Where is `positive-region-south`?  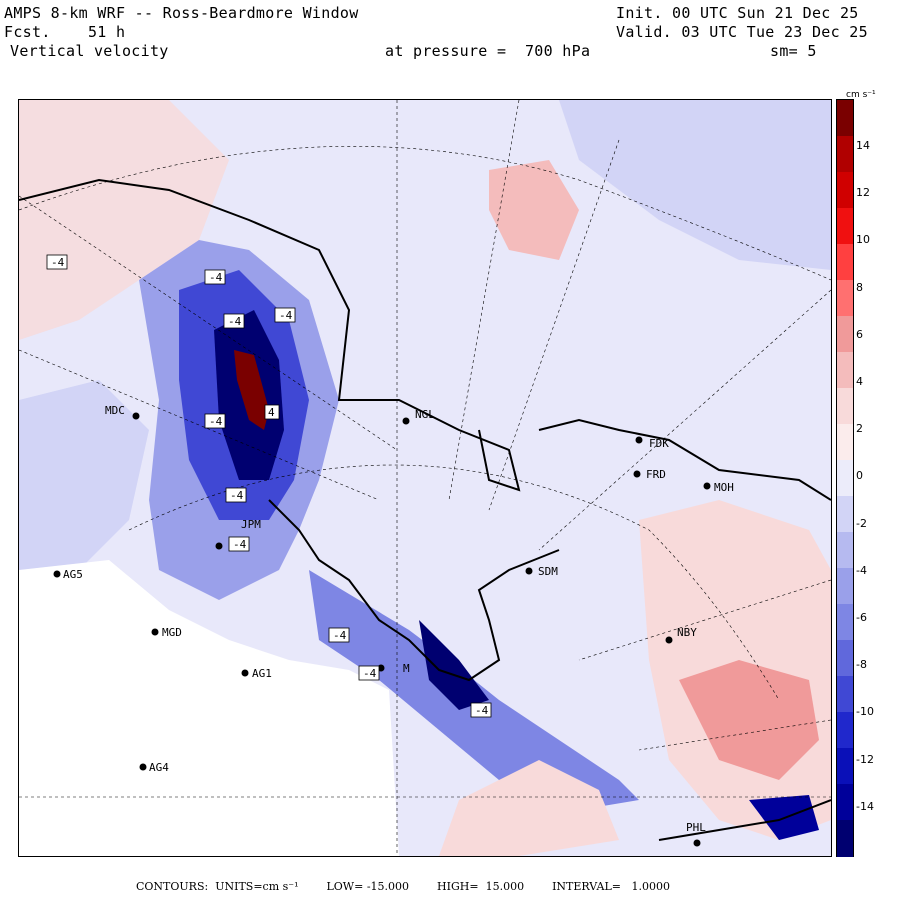 positive-region-south is located at coordinates (529, 808).